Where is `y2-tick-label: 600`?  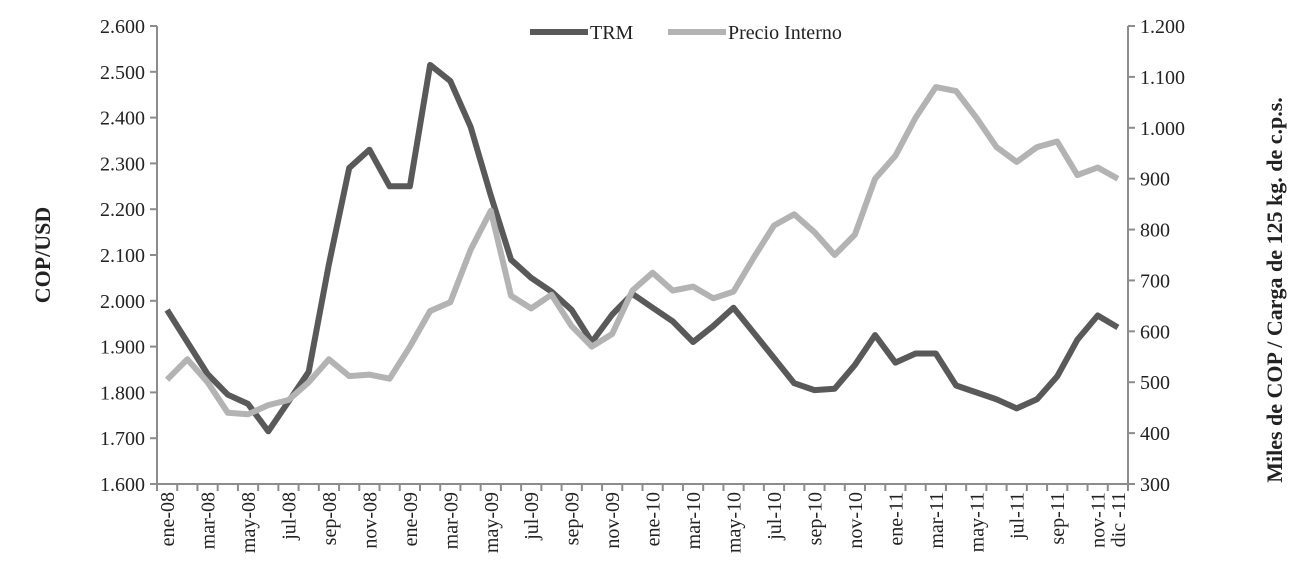
y2-tick-label: 600 is located at coordinates (1155, 332).